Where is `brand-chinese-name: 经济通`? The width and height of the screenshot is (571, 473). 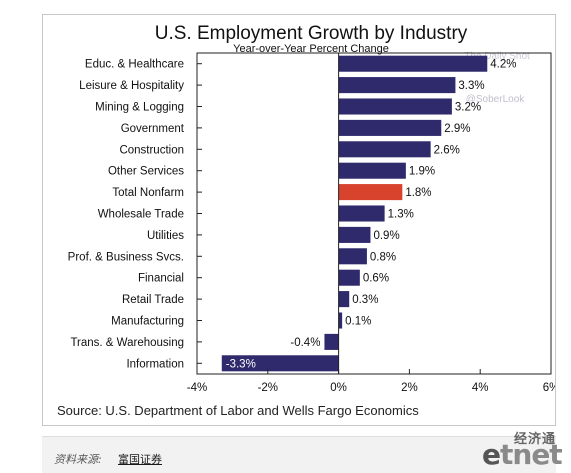
brand-chinese-name: 经济通 is located at coordinates (535, 439).